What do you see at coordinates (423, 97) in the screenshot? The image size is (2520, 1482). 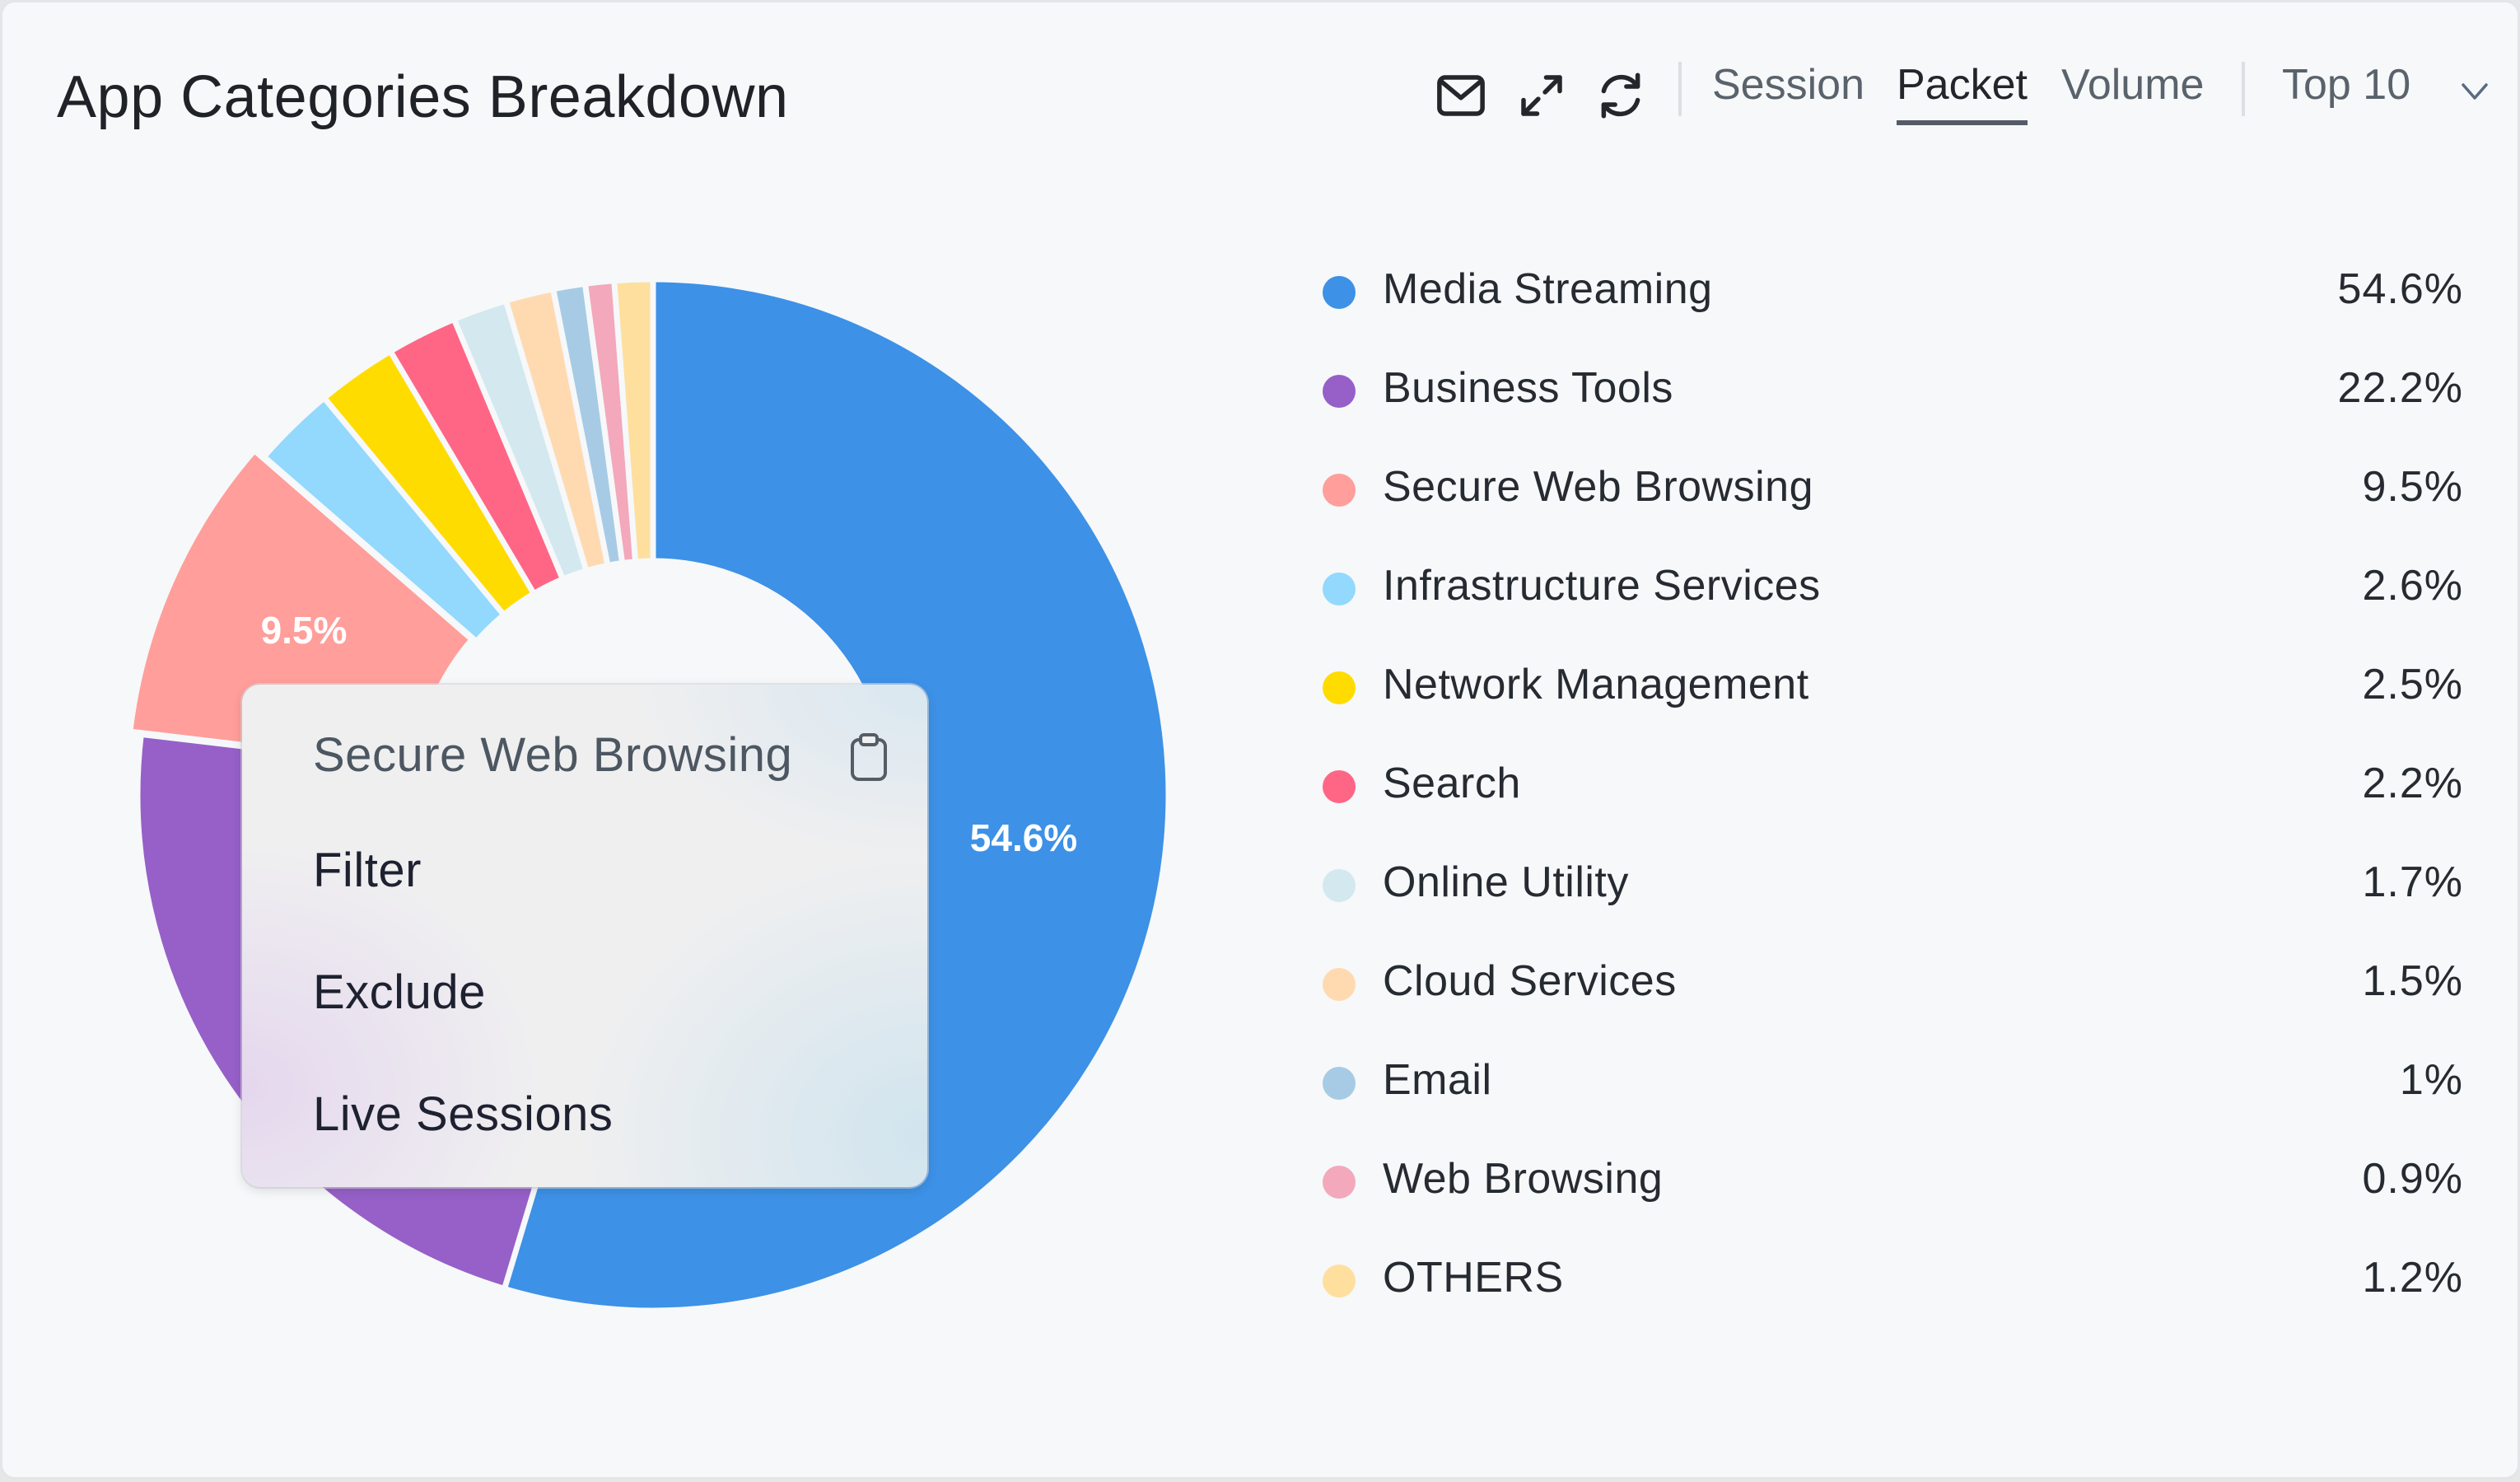 I see `card-title: App Categories Breakdown` at bounding box center [423, 97].